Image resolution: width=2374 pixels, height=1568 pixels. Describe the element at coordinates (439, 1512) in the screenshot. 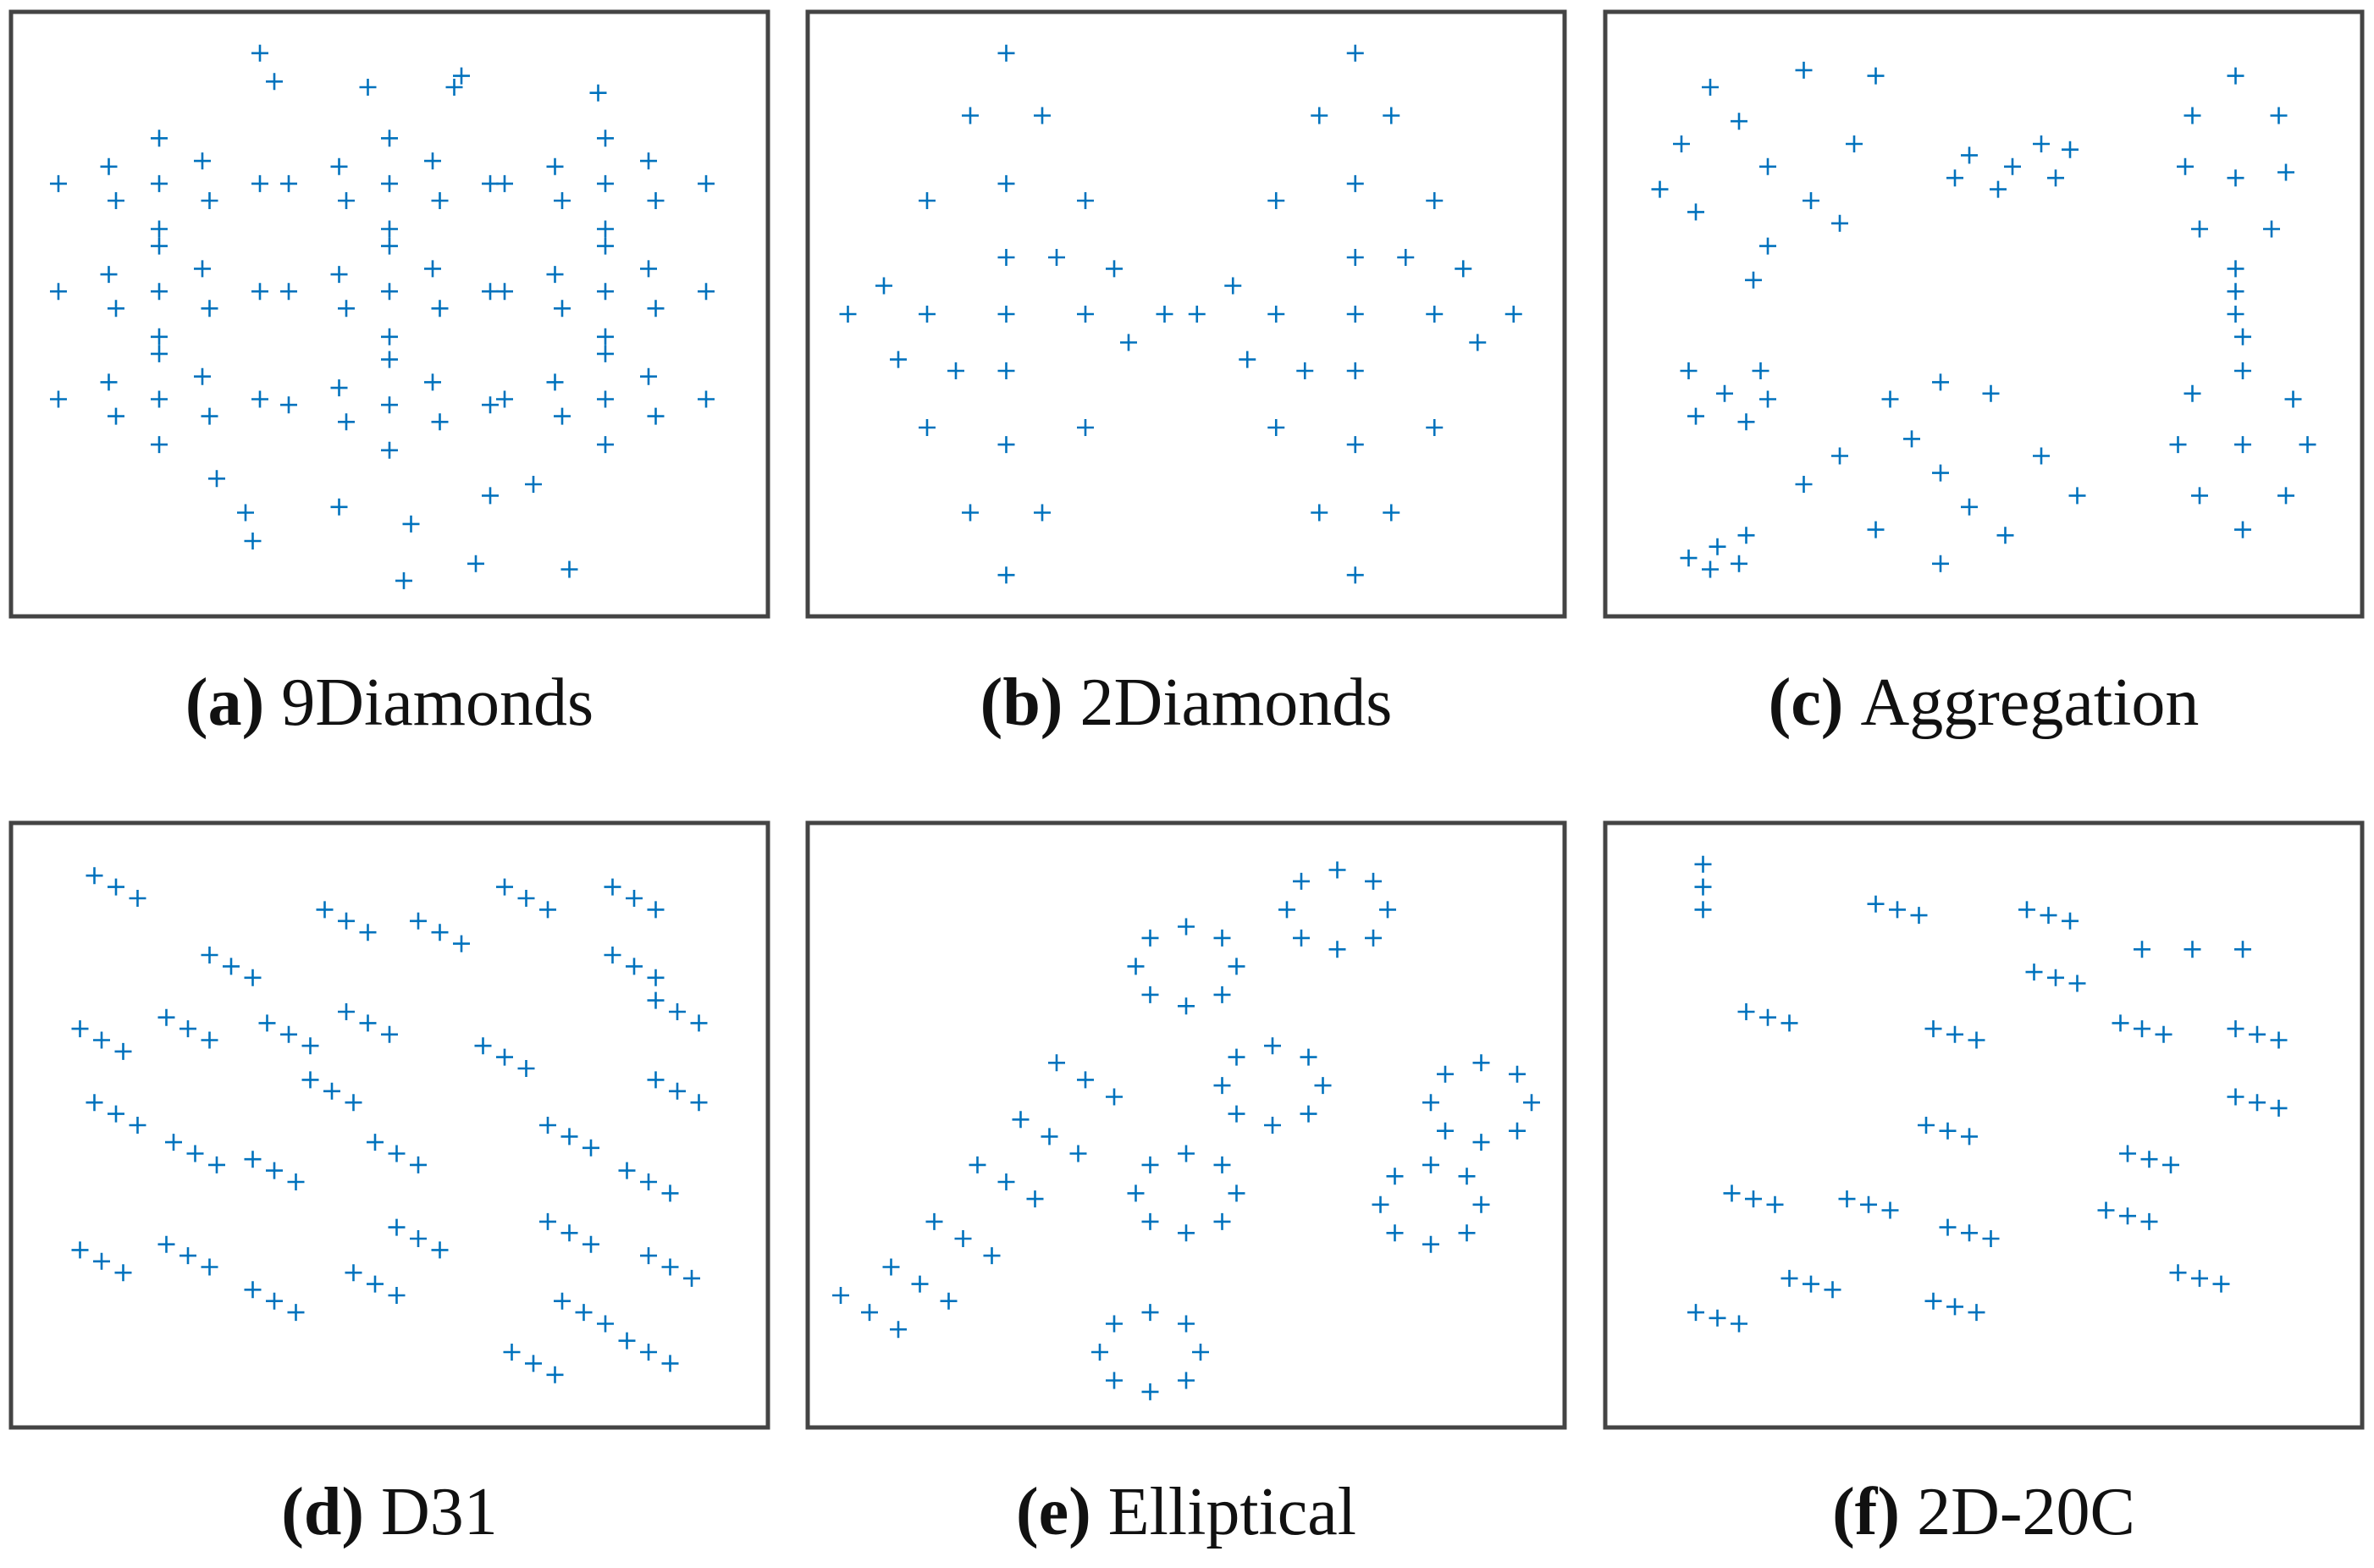

I see `caption-title: D31` at that location.